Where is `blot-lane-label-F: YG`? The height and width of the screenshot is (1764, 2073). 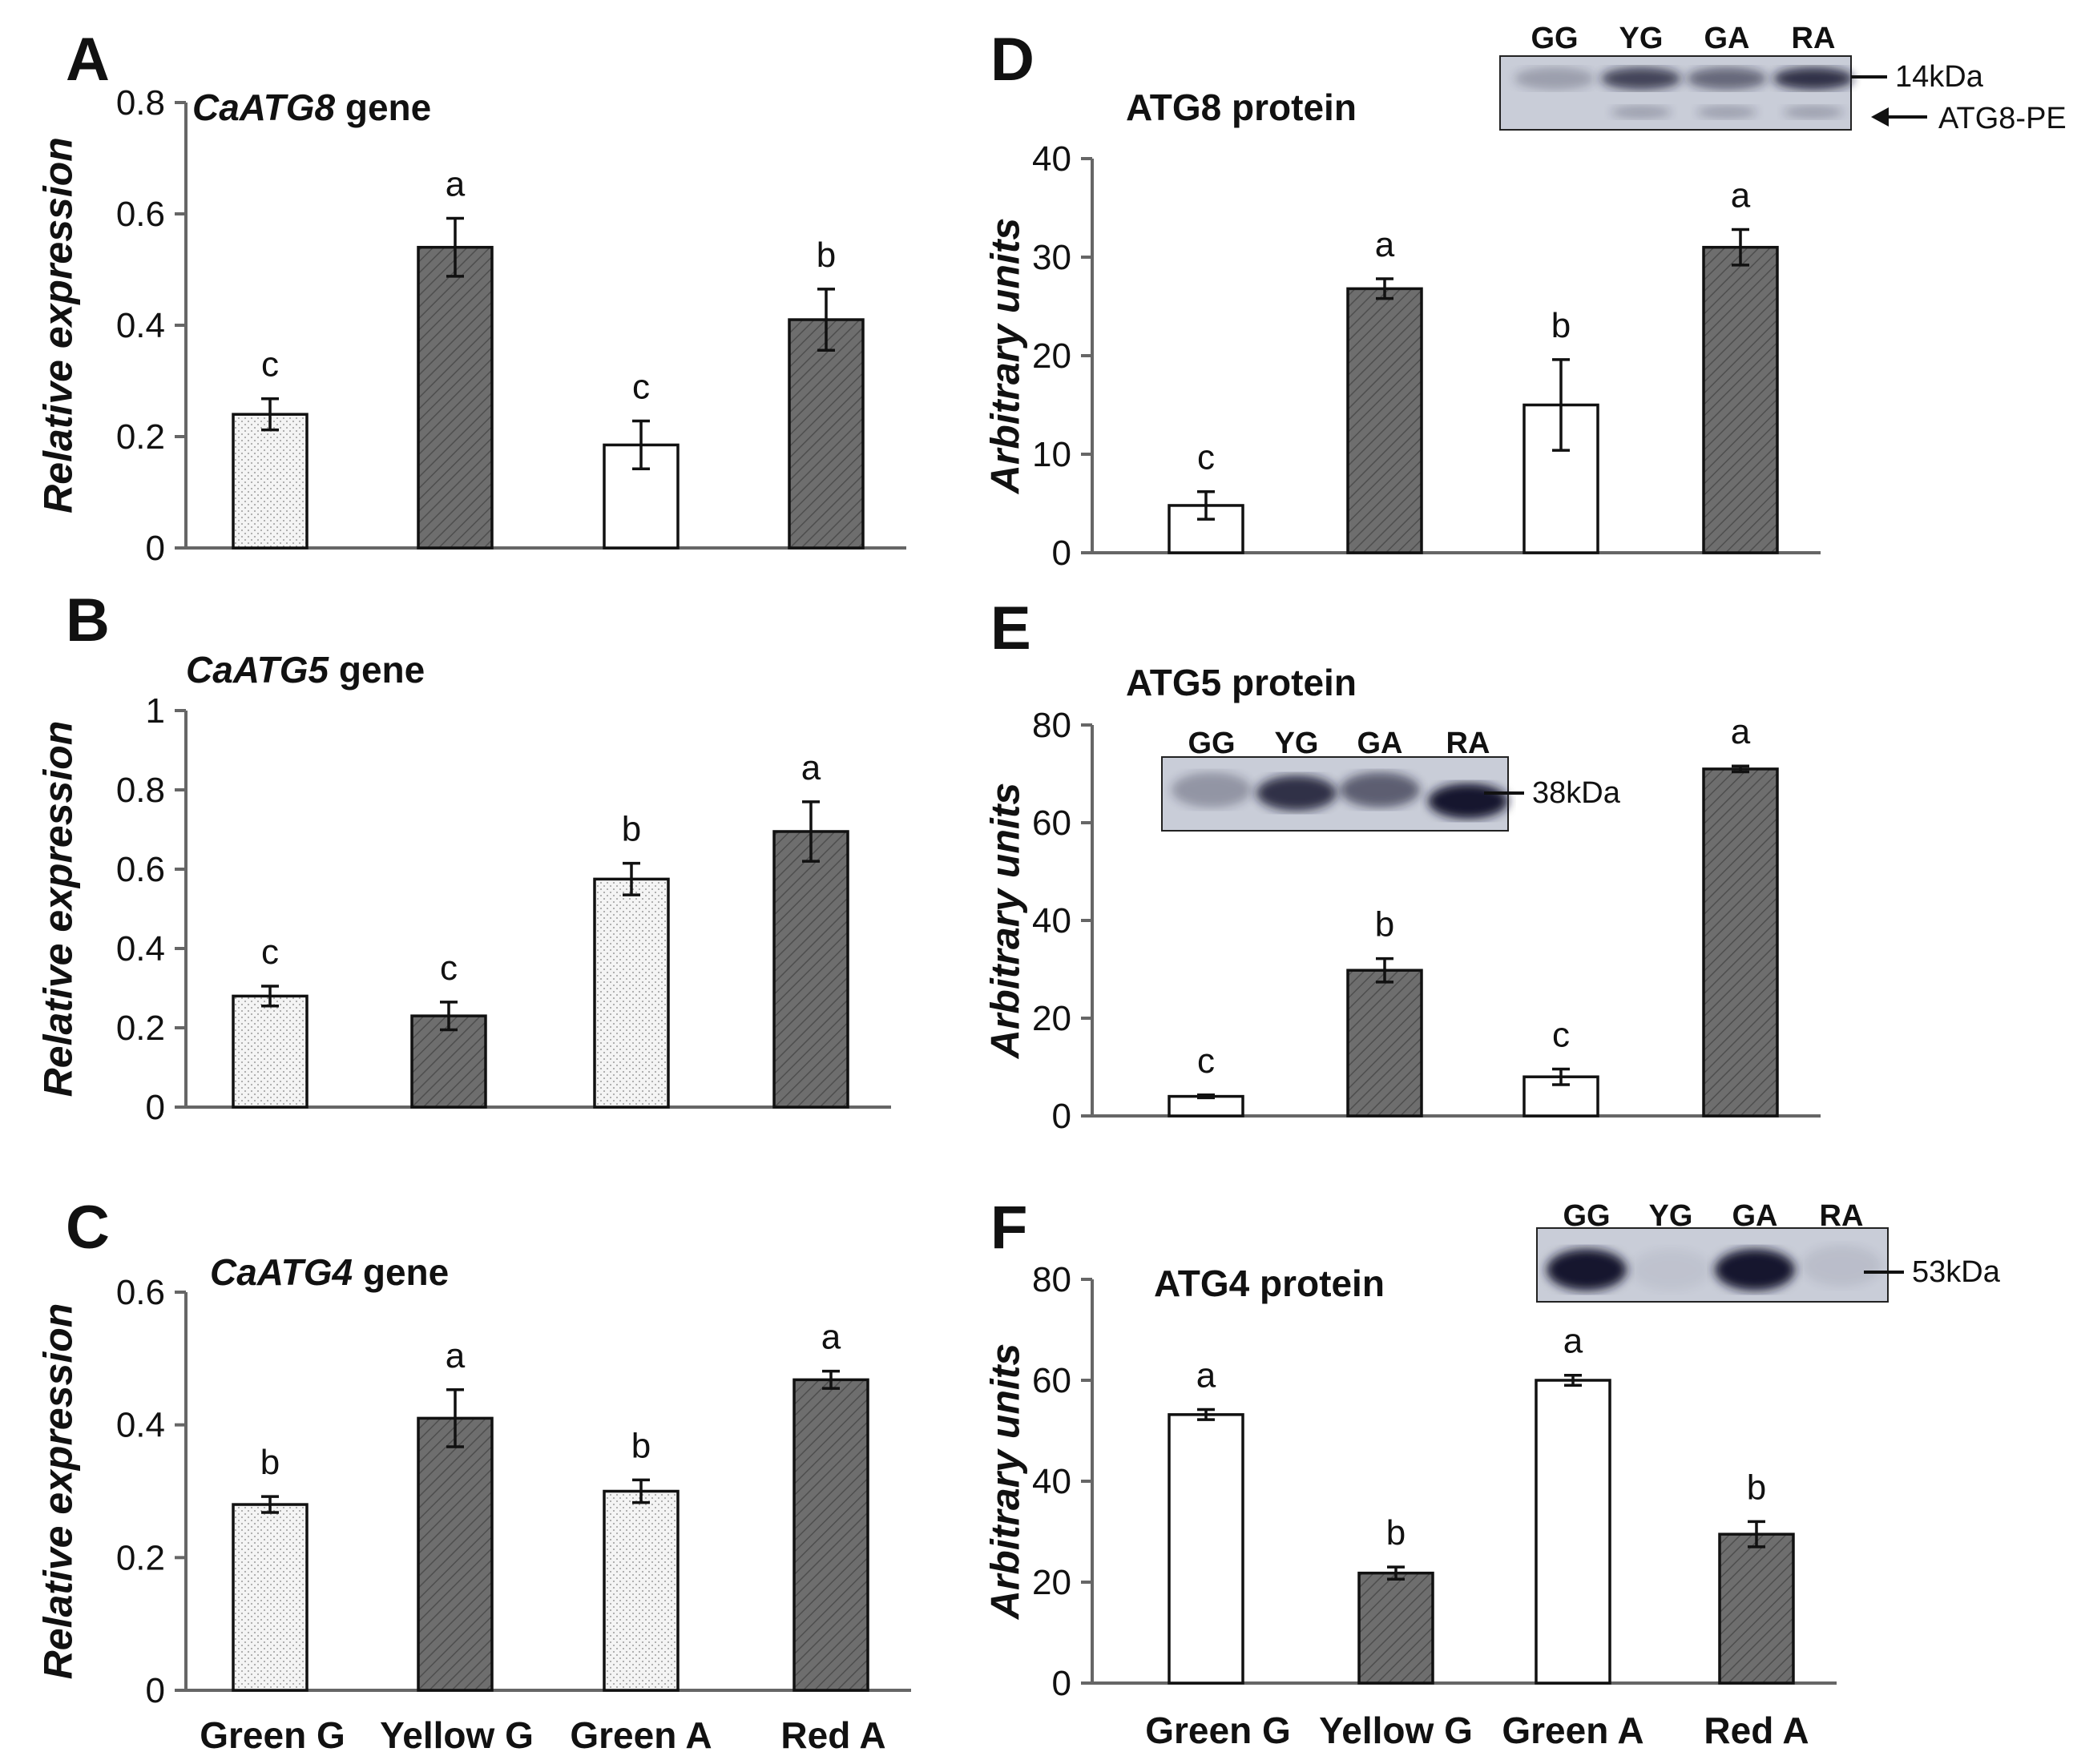
blot-lane-label-F: YG is located at coordinates (1671, 1216).